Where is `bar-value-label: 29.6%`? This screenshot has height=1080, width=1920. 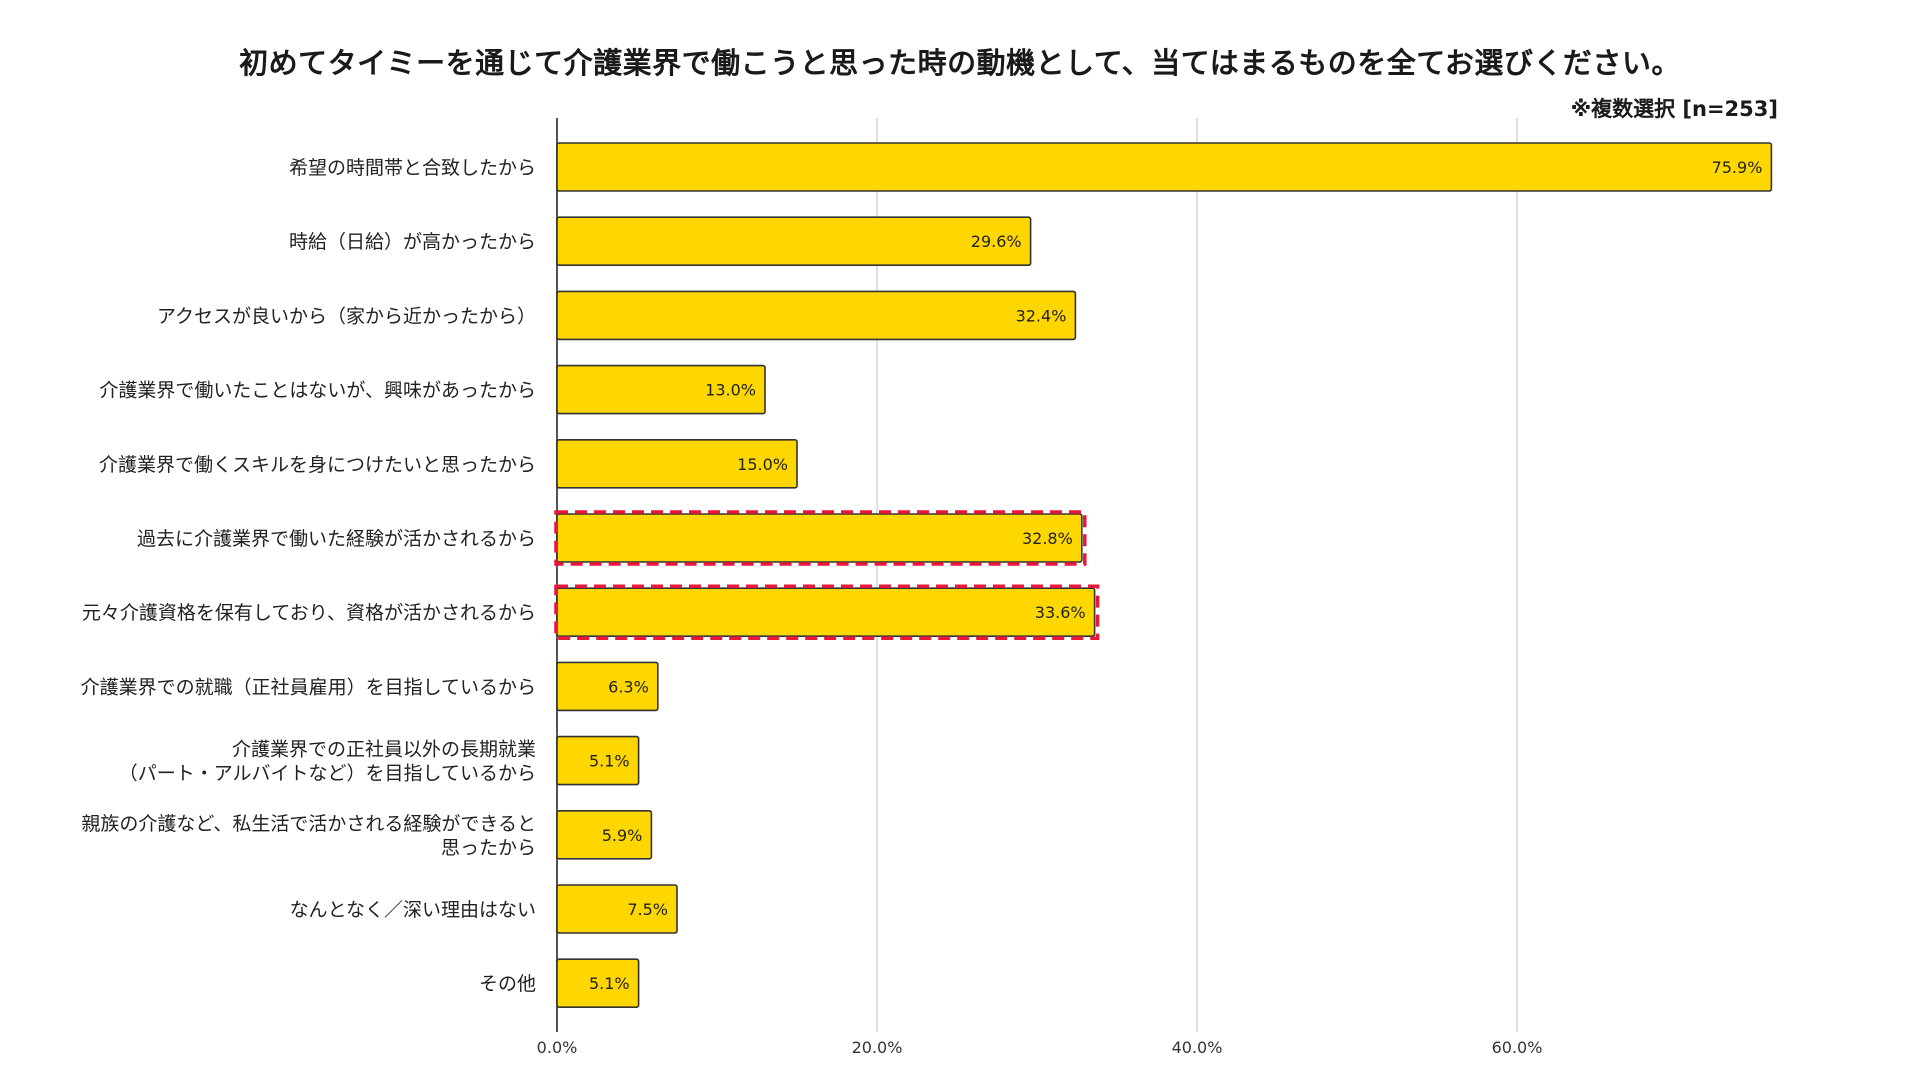
bar-value-label: 29.6% is located at coordinates (996, 241).